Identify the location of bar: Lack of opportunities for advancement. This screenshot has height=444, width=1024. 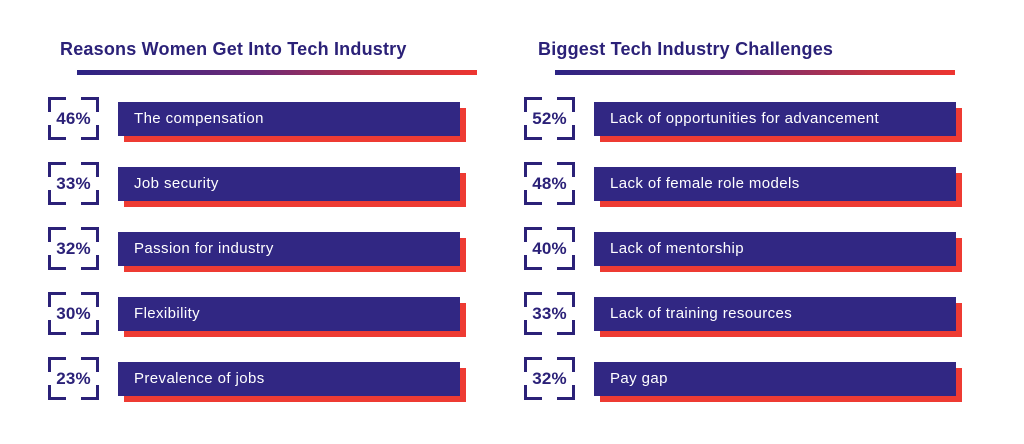
(775, 118).